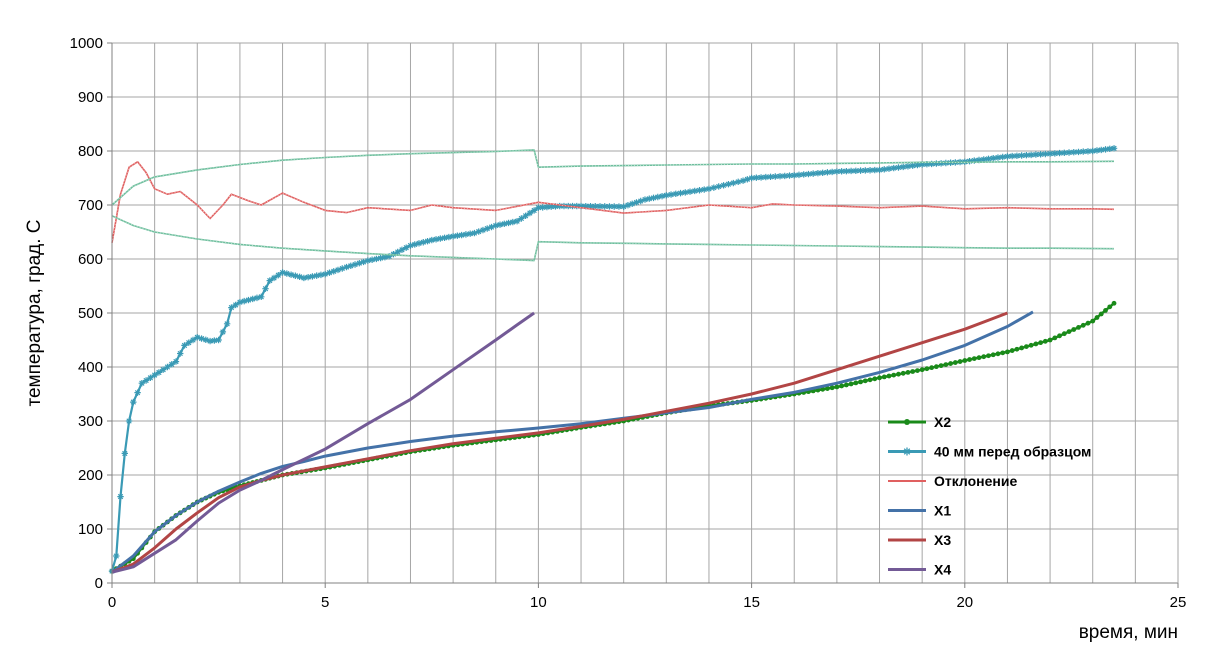  What do you see at coordinates (919, 422) in the screenshot?
I see `legend-item: X2` at bounding box center [919, 422].